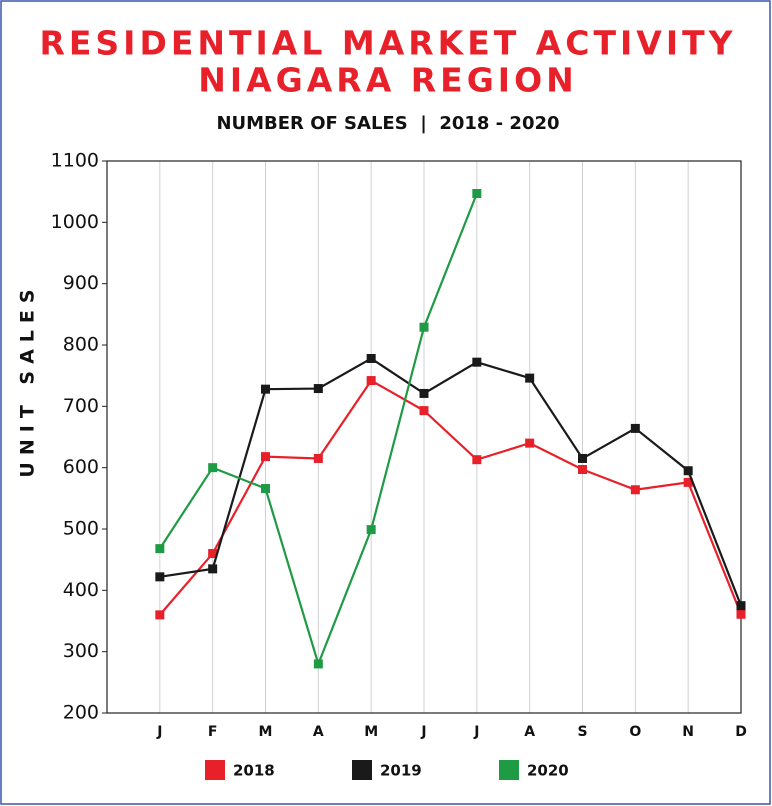  What do you see at coordinates (28, 379) in the screenshot?
I see `y-axis-label: UNIT SALES` at bounding box center [28, 379].